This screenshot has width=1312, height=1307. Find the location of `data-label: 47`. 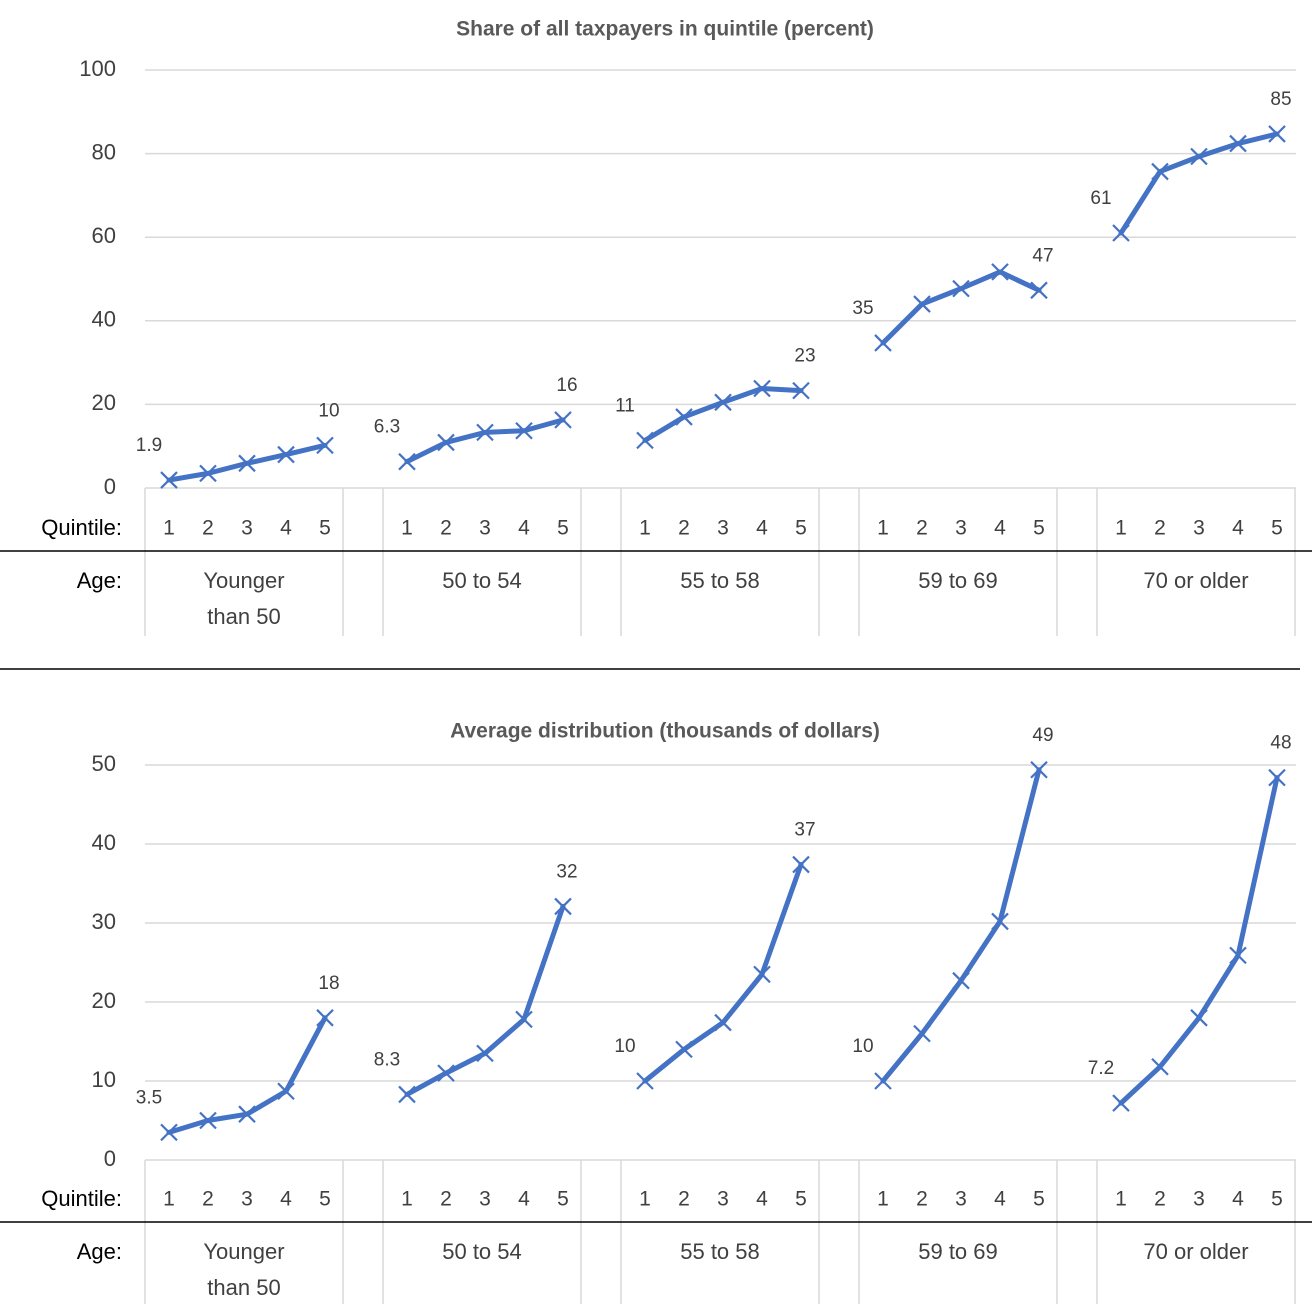

data-label: 47 is located at coordinates (1042, 255).